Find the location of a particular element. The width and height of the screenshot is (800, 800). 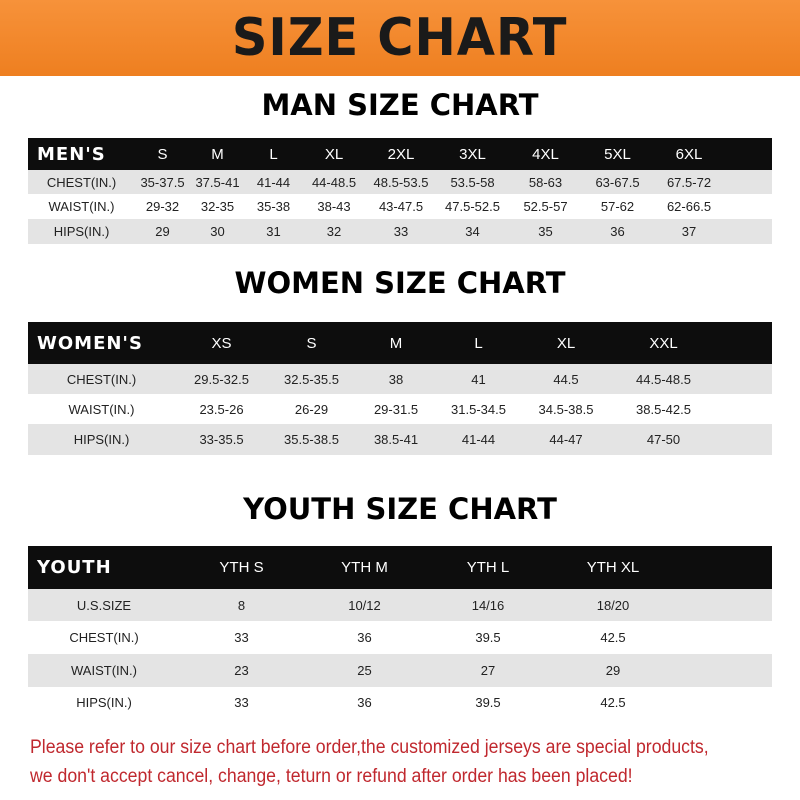

table-row: U.S.SIZE 8 10/12 14/16 18/20 is located at coordinates (400, 605).